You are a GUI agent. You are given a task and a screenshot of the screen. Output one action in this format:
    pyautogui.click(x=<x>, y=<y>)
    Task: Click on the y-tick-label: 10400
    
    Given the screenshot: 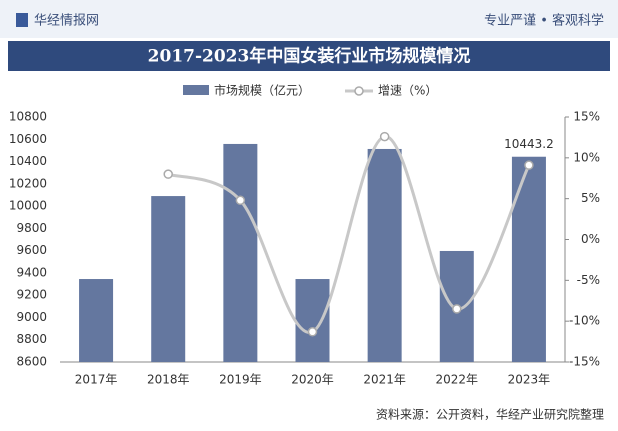 What is the action you would take?
    pyautogui.click(x=28, y=161)
    